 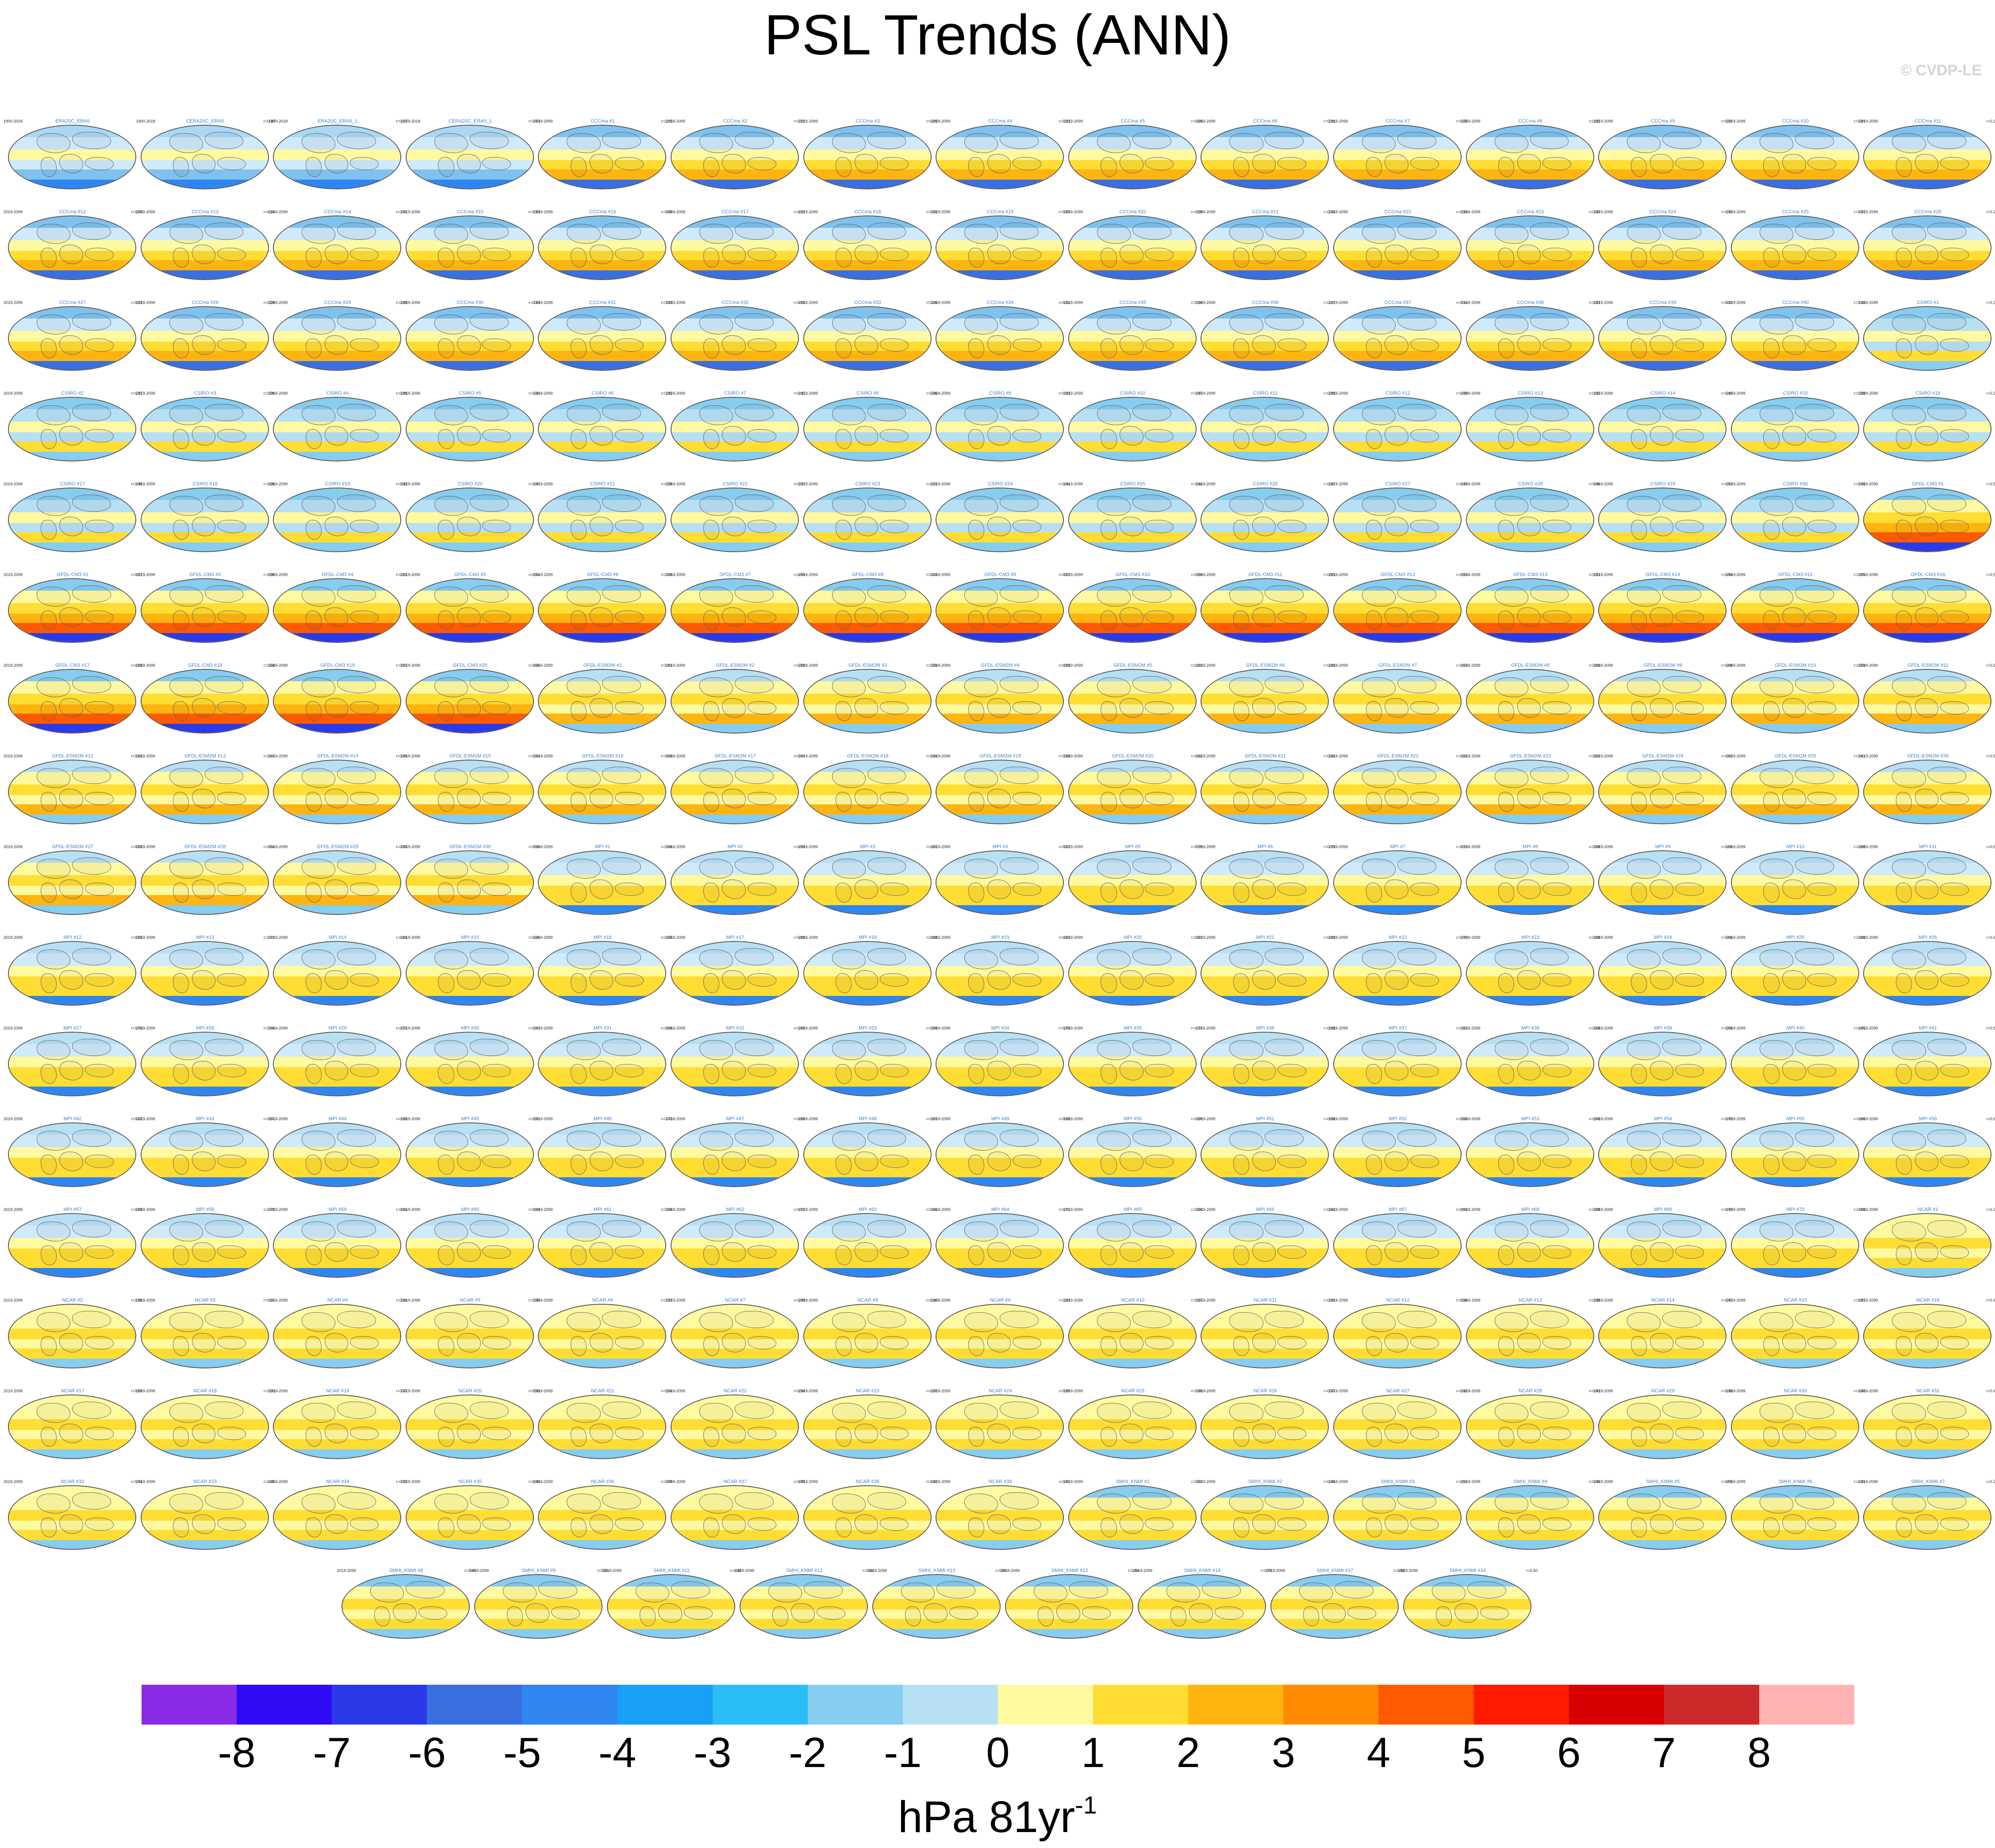 I want to click on panel-correlation: r=0.28, so click(x=1197, y=121).